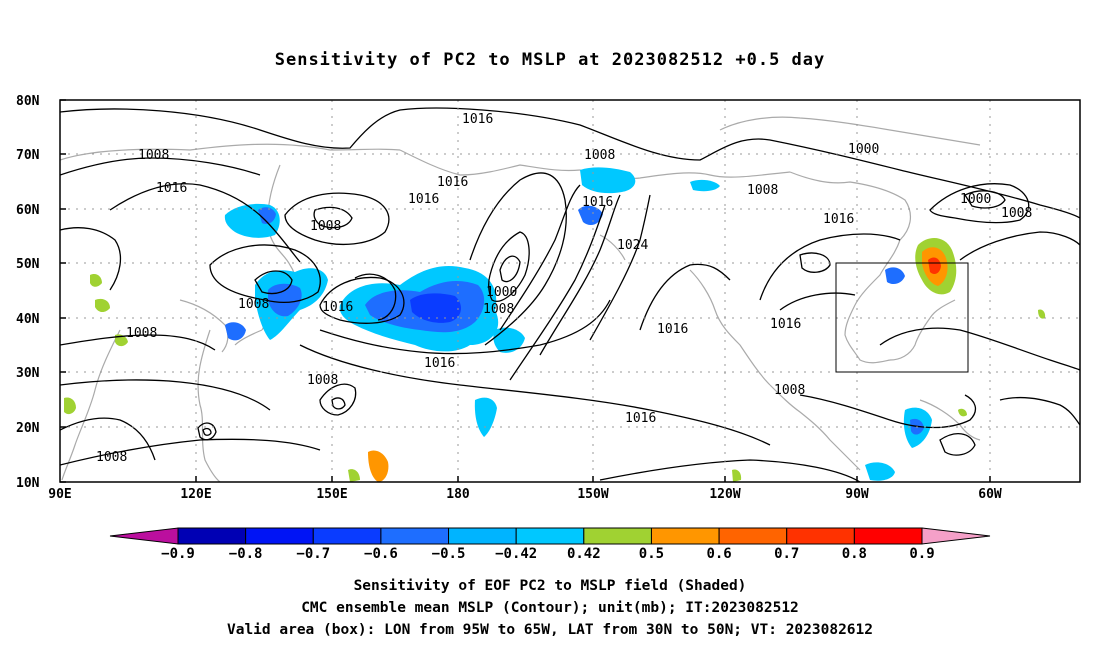 The width and height of the screenshot is (1100, 650). What do you see at coordinates (246, 554) in the screenshot?
I see `colorbar-tick-label: −0.8` at bounding box center [246, 554].